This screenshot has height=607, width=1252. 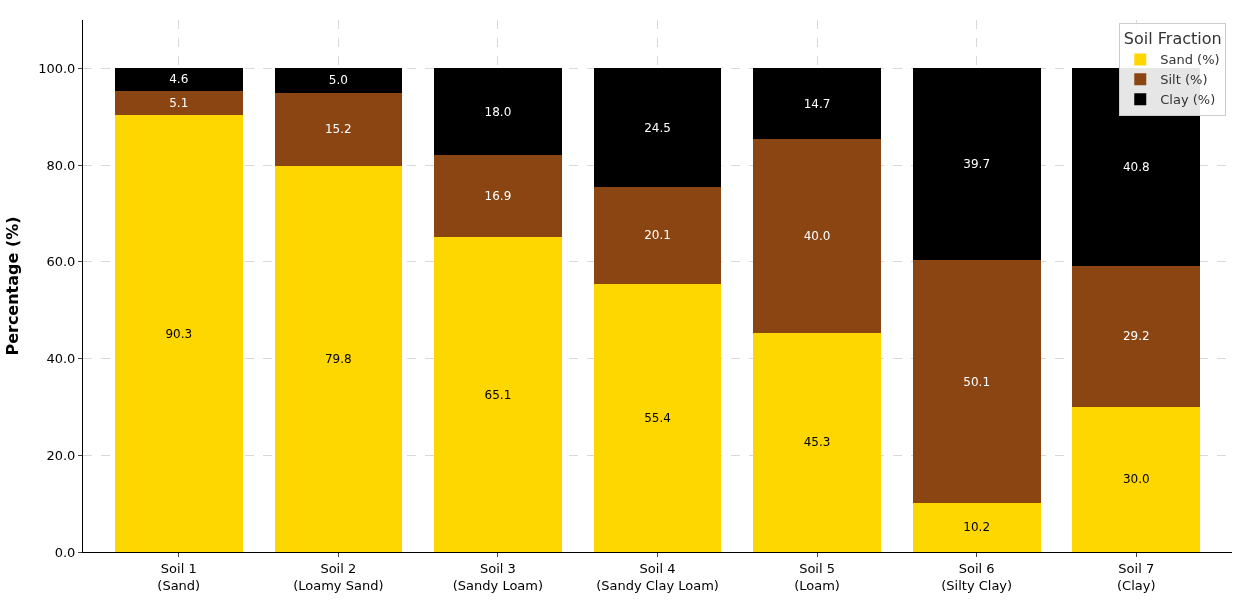 I want to click on data-label: 65.1, so click(x=498, y=394).